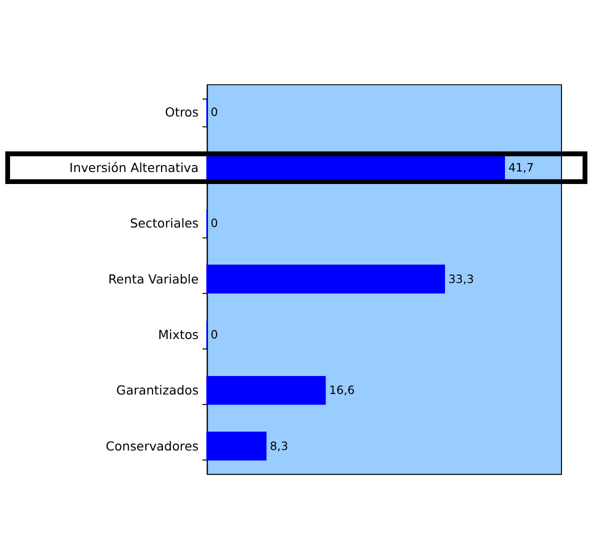  Describe the element at coordinates (152, 446) in the screenshot. I see `y-tick-label: Conservadores` at that location.